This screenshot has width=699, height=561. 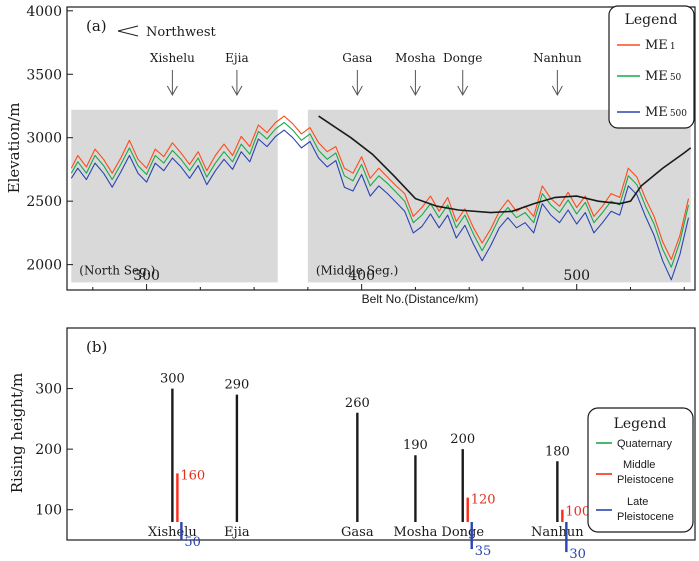 I want to click on elevation-tick-label: 2500, so click(x=44, y=202).